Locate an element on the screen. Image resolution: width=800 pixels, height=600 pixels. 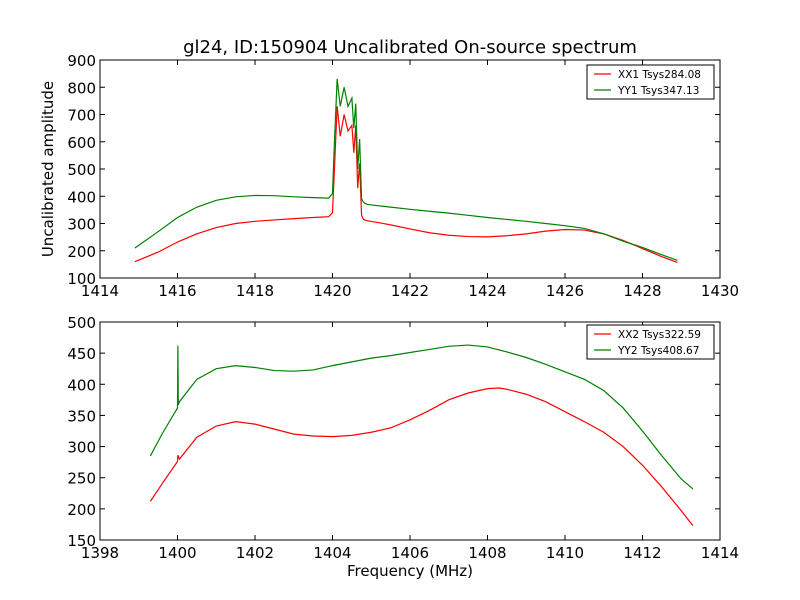
x-tick-label: 1416 is located at coordinates (177, 291).